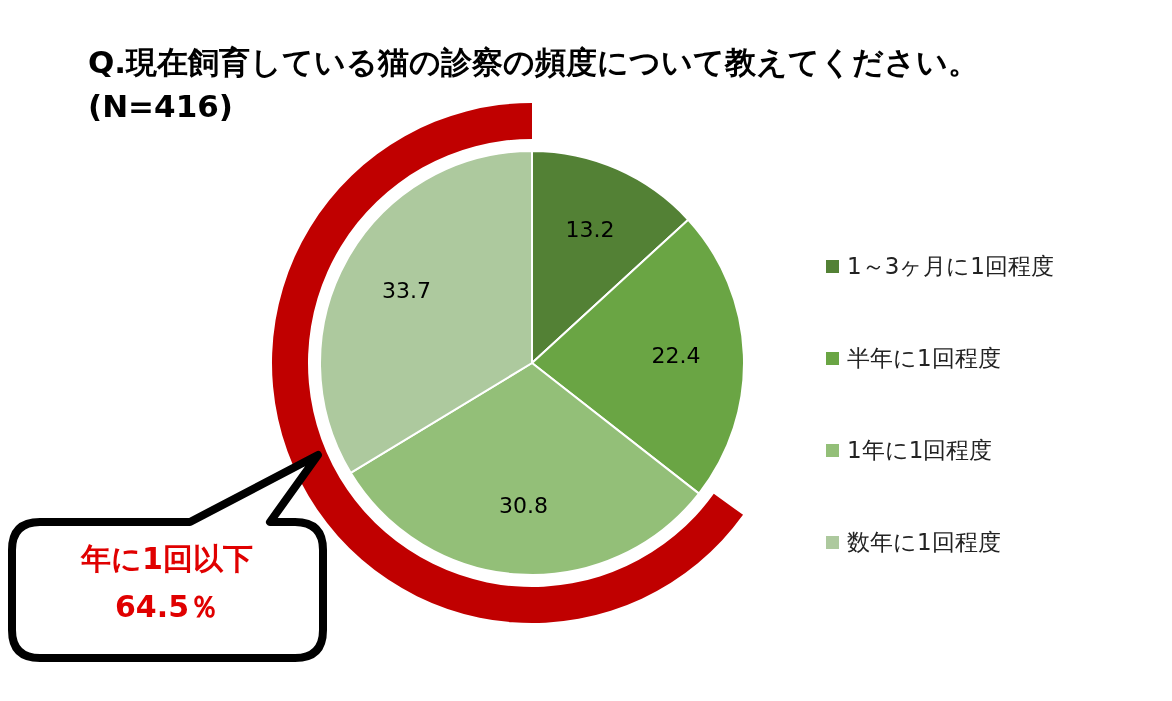 This screenshot has width=1172, height=701. I want to click on chart-title: Q.現在飼育している猫の診察の頻度について教えてください。, so click(534, 62).